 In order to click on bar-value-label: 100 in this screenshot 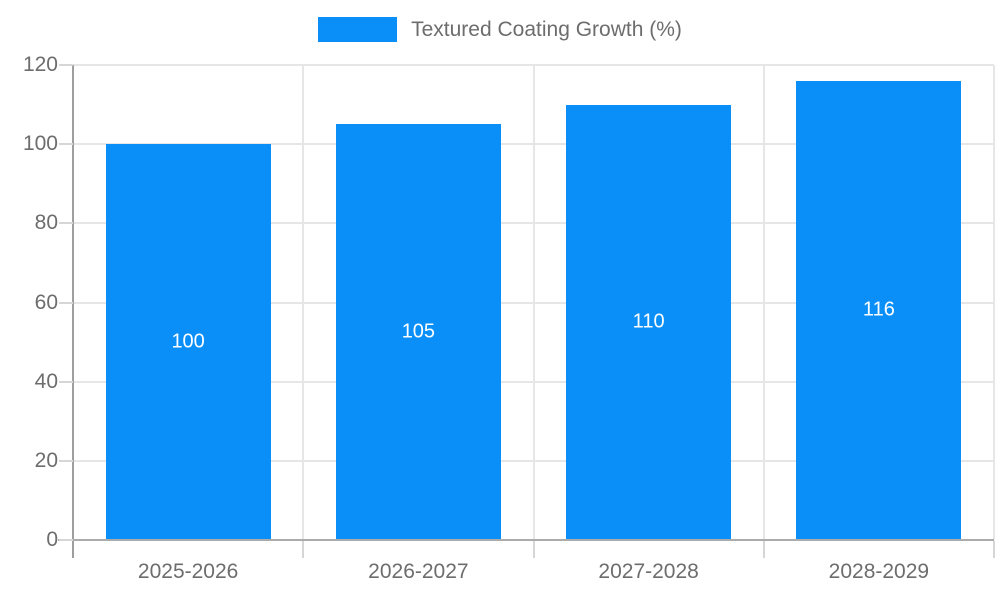, I will do `click(188, 341)`.